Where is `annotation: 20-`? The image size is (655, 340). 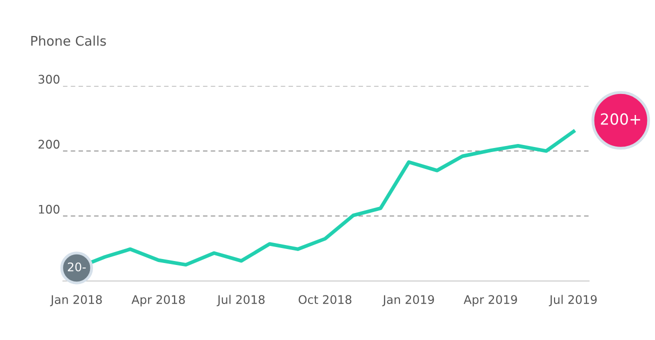 annotation: 20- is located at coordinates (77, 267).